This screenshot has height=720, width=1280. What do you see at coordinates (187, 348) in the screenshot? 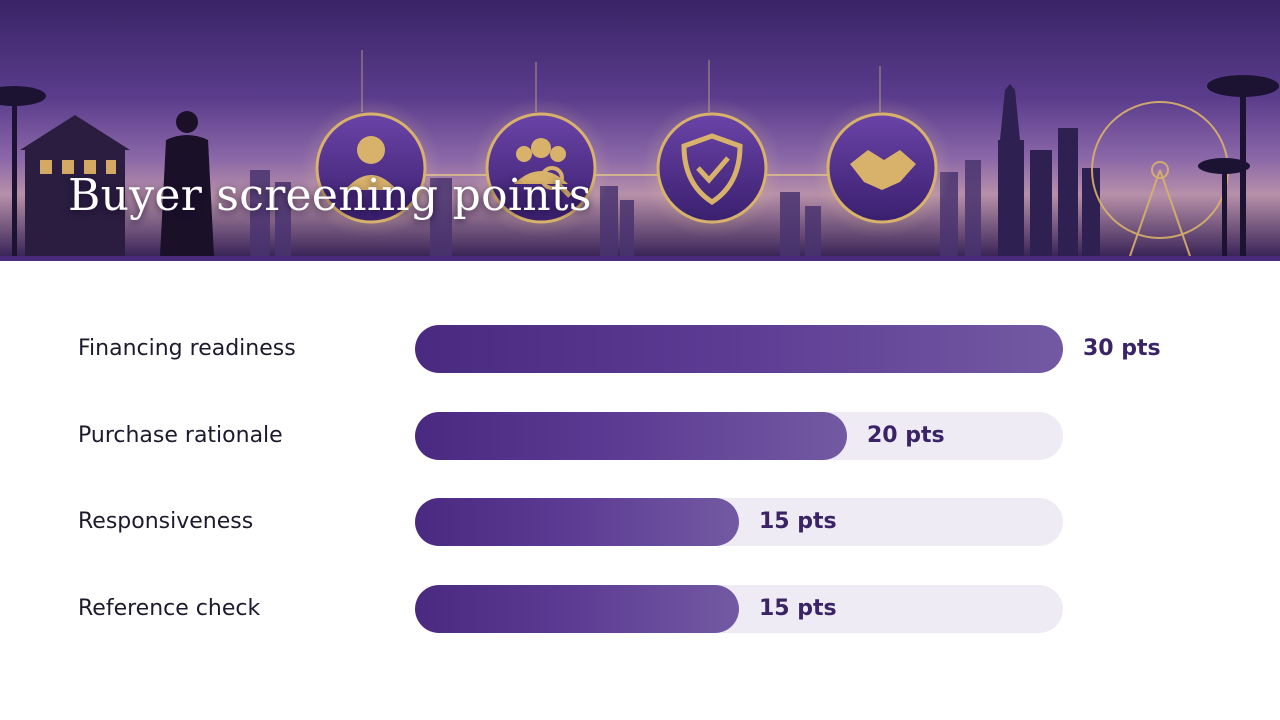
I see `category-label: Financing readiness` at bounding box center [187, 348].